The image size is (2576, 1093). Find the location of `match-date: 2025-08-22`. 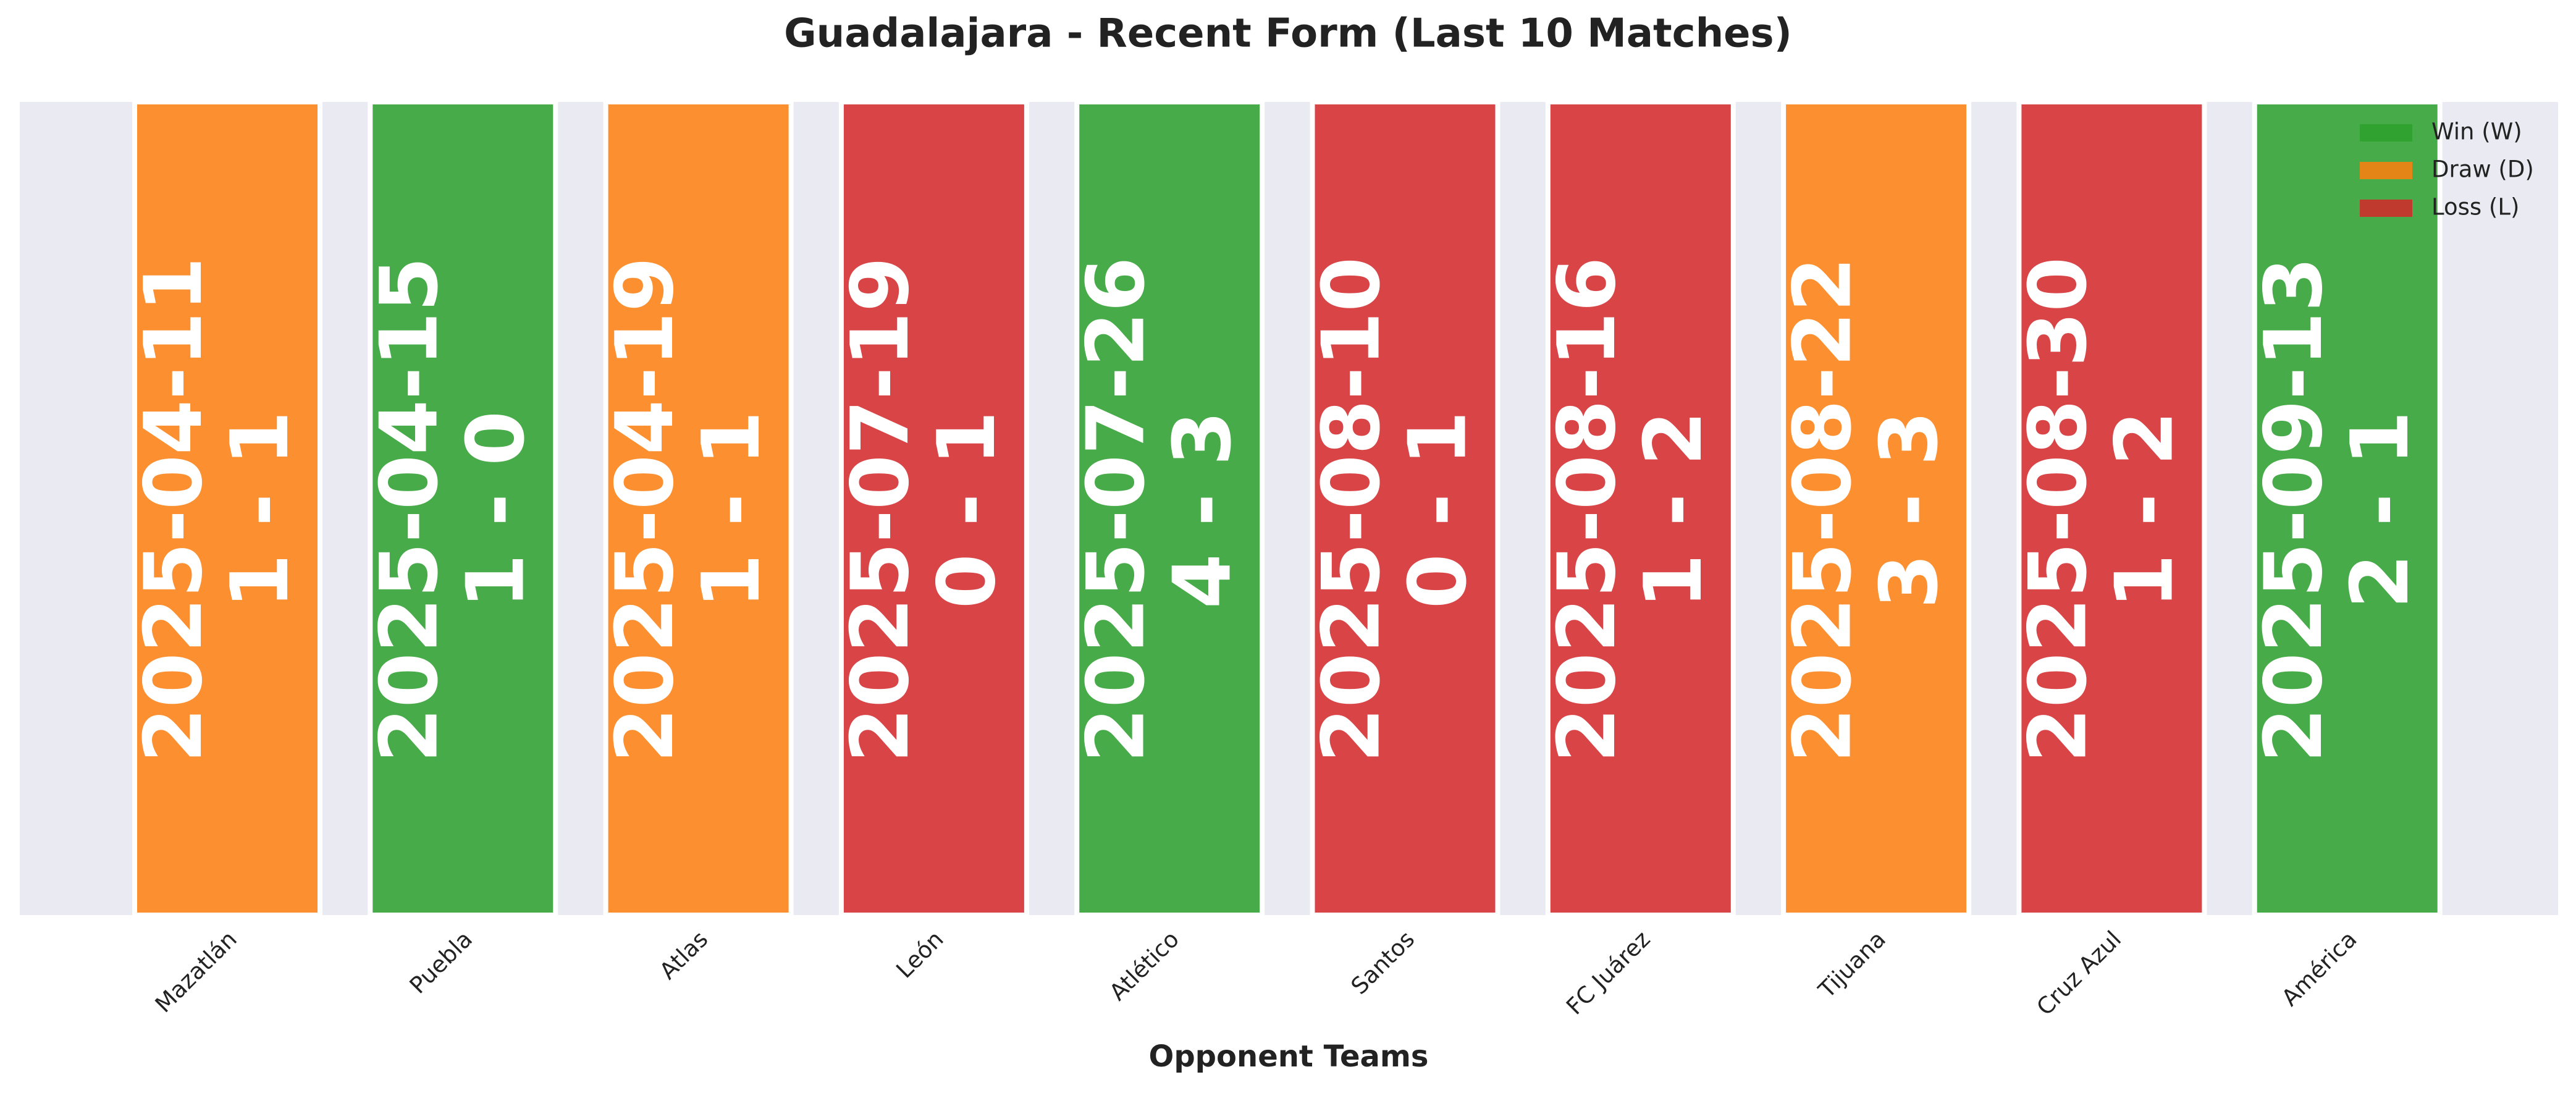

match-date: 2025-08-22 is located at coordinates (1823, 510).